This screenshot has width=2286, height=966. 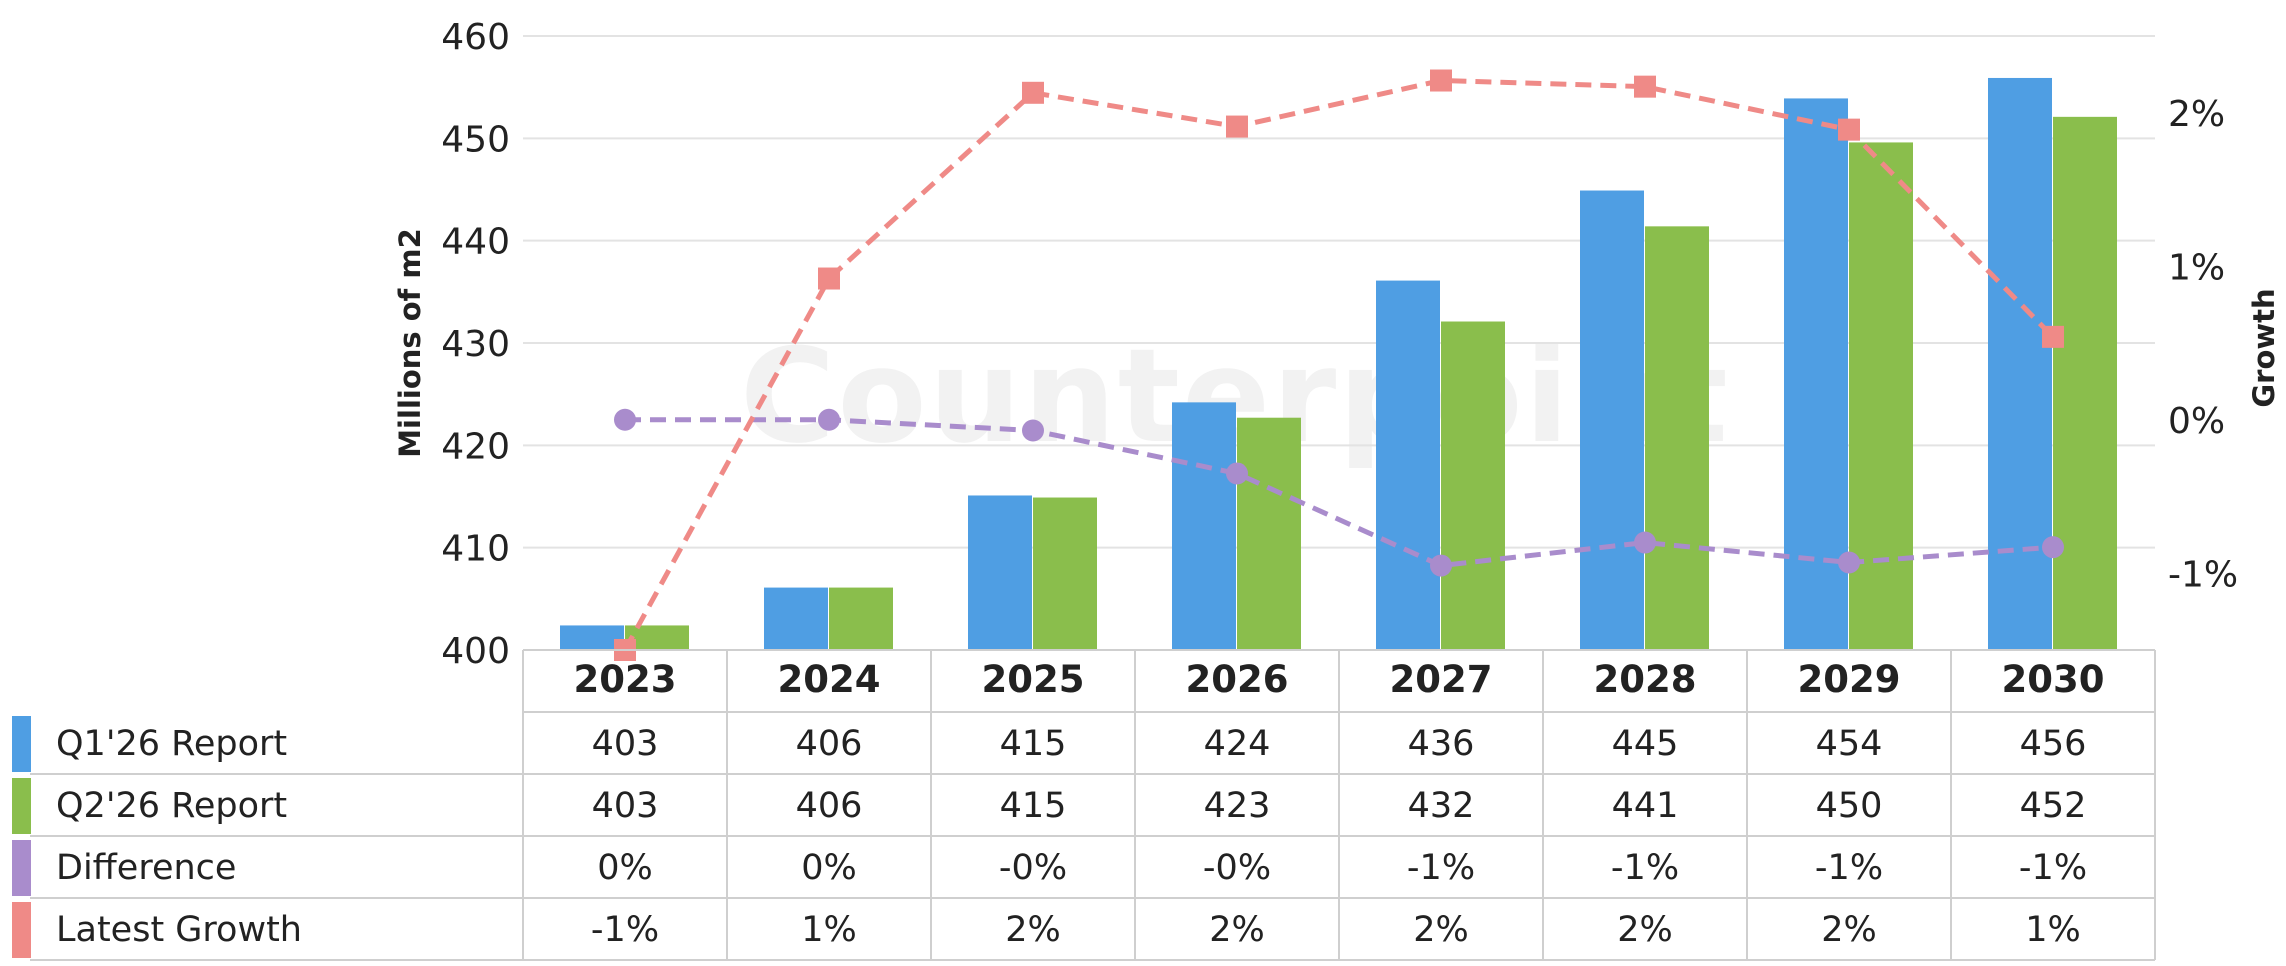 I want to click on y-left-tick-label: 400, so click(x=475, y=651).